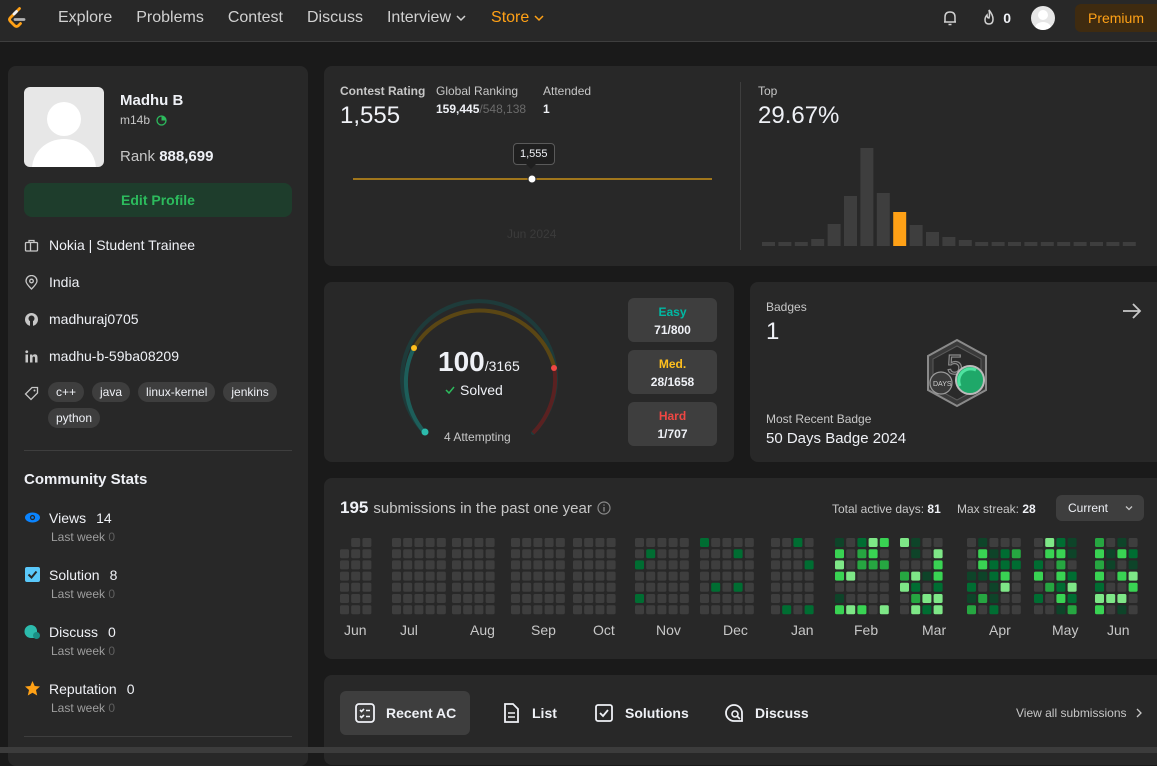 The height and width of the screenshot is (766, 1157). Describe the element at coordinates (111, 392) in the screenshot. I see `skill-tag: java` at that location.